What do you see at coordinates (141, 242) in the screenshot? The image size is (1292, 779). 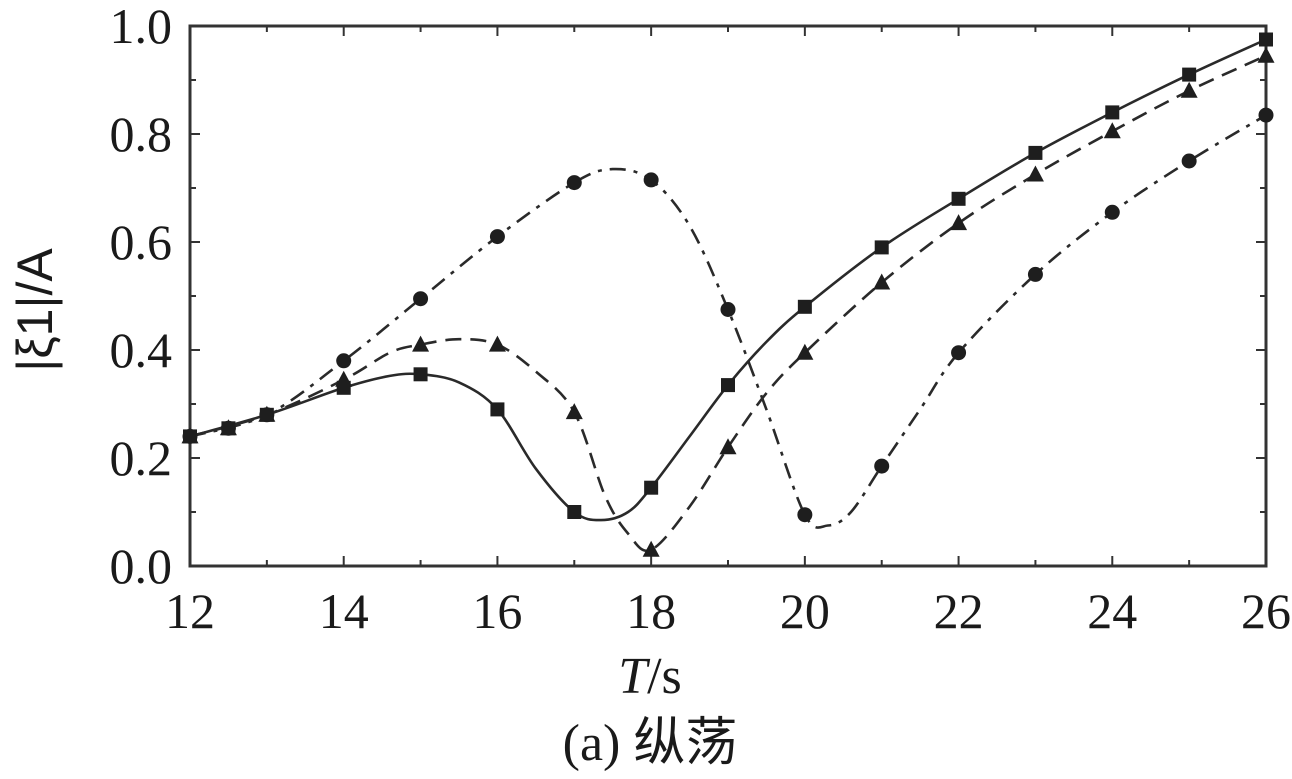 I see `y-tick-label: 0.6` at bounding box center [141, 242].